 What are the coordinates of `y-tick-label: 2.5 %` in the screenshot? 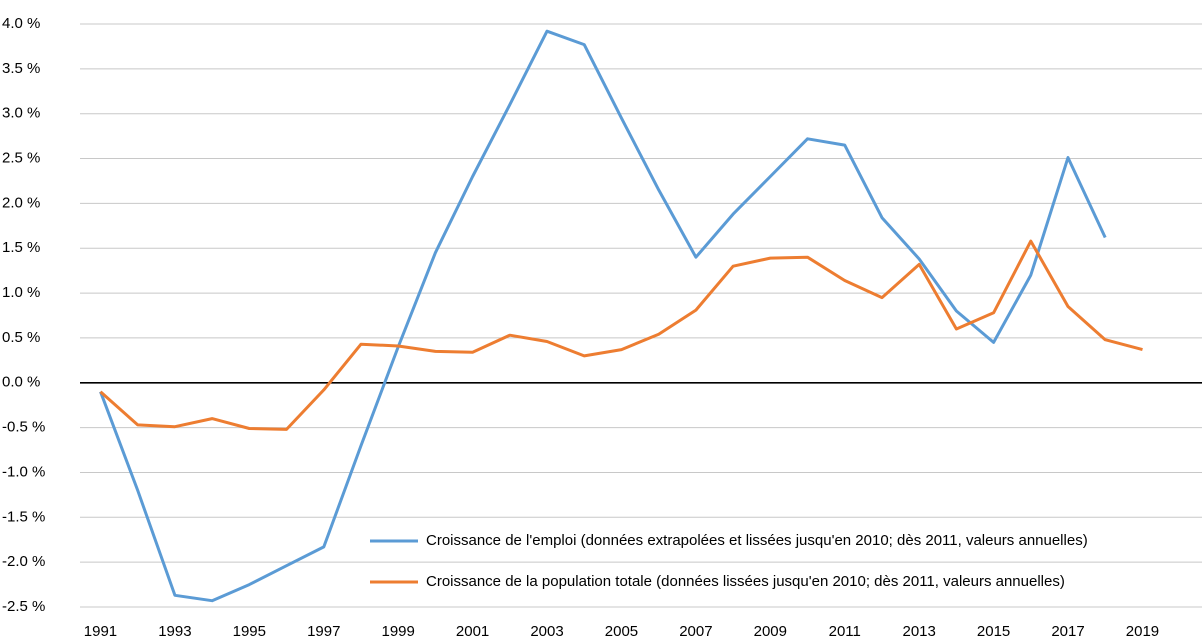 It's located at (21, 158).